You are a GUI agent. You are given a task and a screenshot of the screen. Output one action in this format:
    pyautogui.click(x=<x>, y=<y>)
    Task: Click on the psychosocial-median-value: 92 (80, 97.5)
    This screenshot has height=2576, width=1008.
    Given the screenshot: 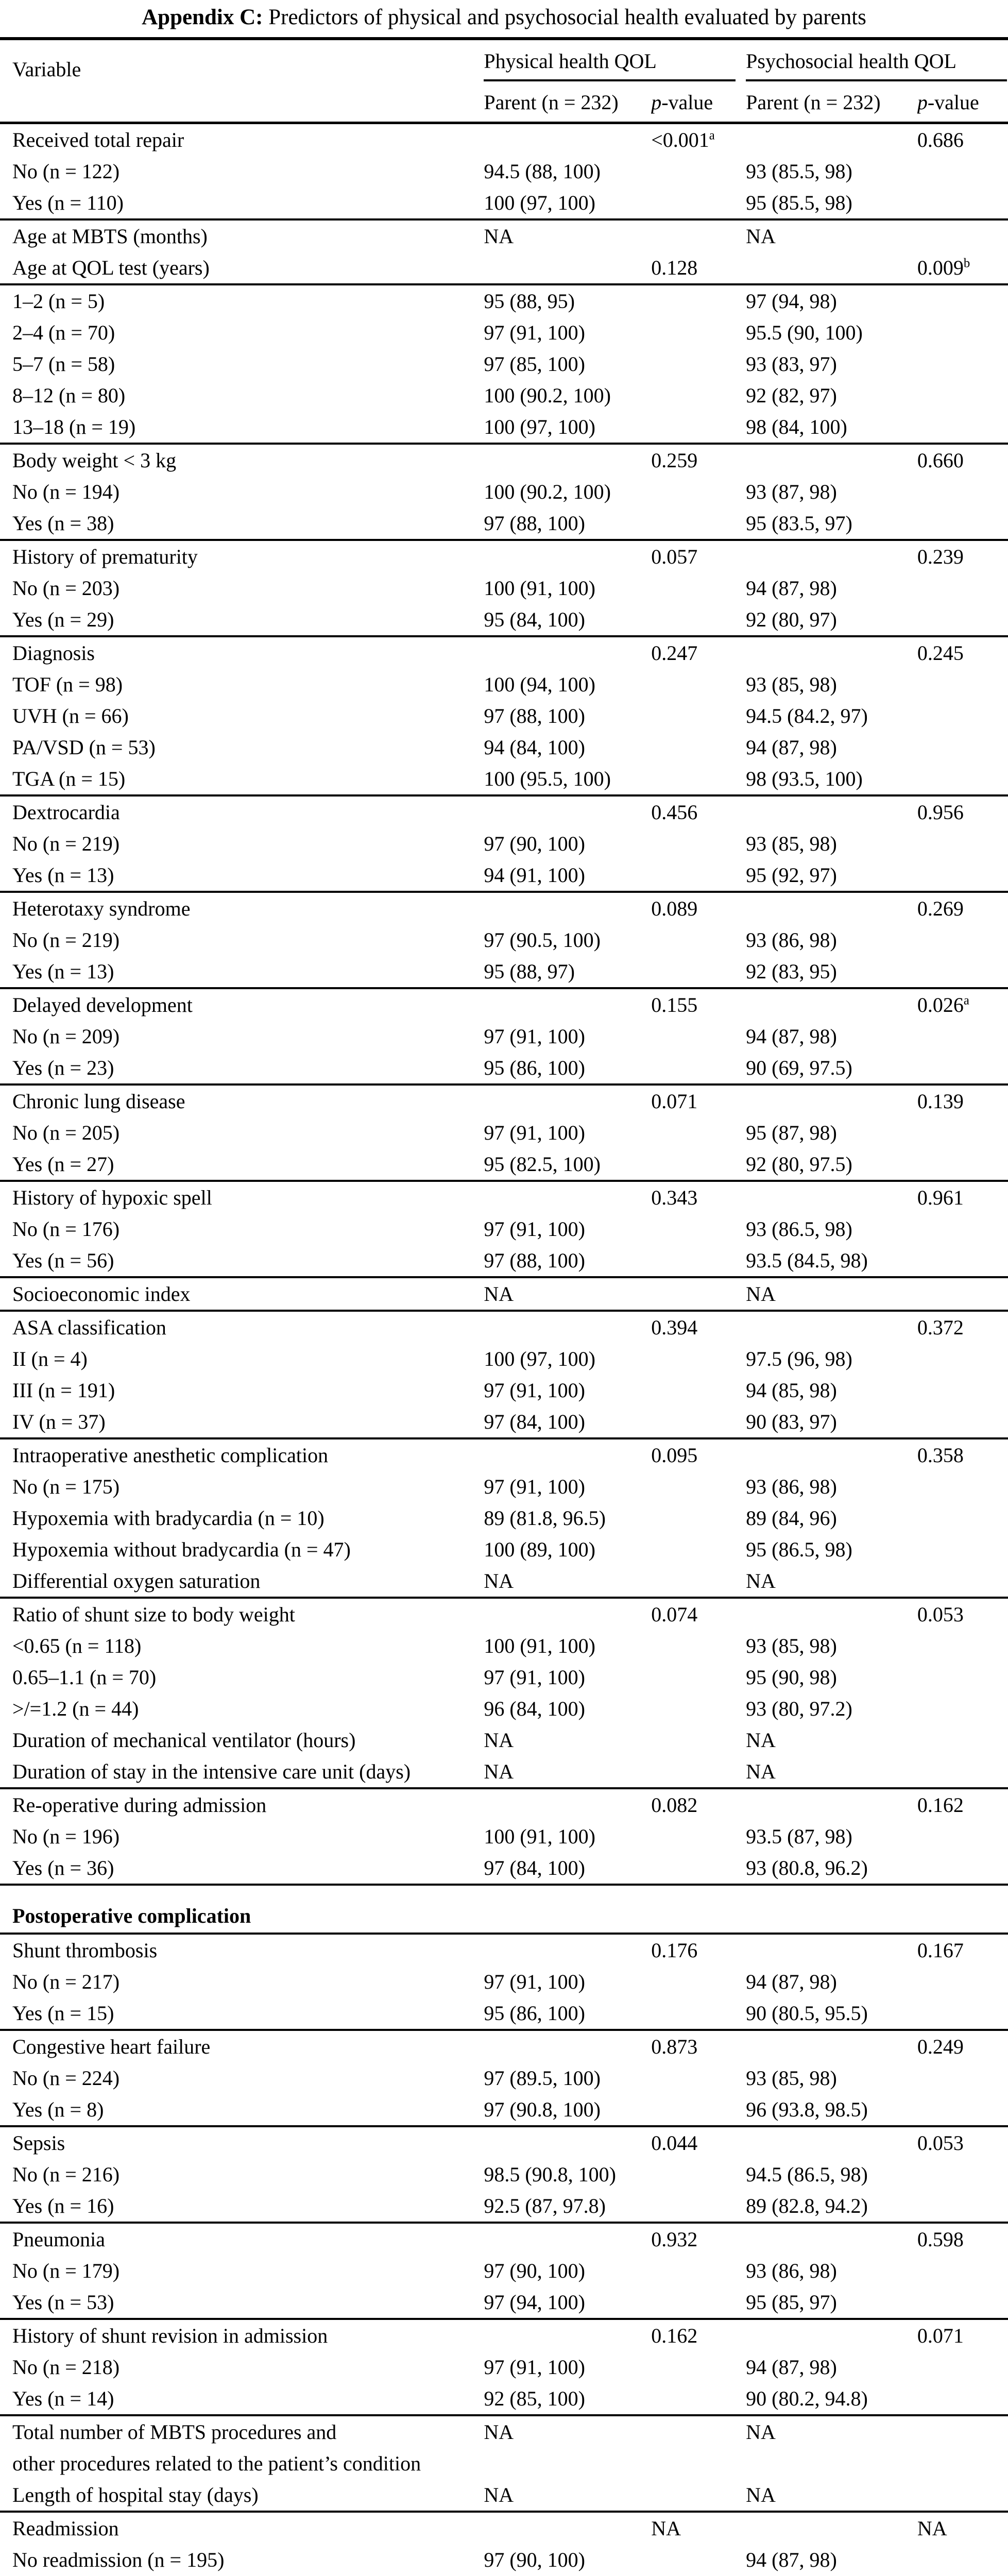 What is the action you would take?
    pyautogui.click(x=831, y=1165)
    